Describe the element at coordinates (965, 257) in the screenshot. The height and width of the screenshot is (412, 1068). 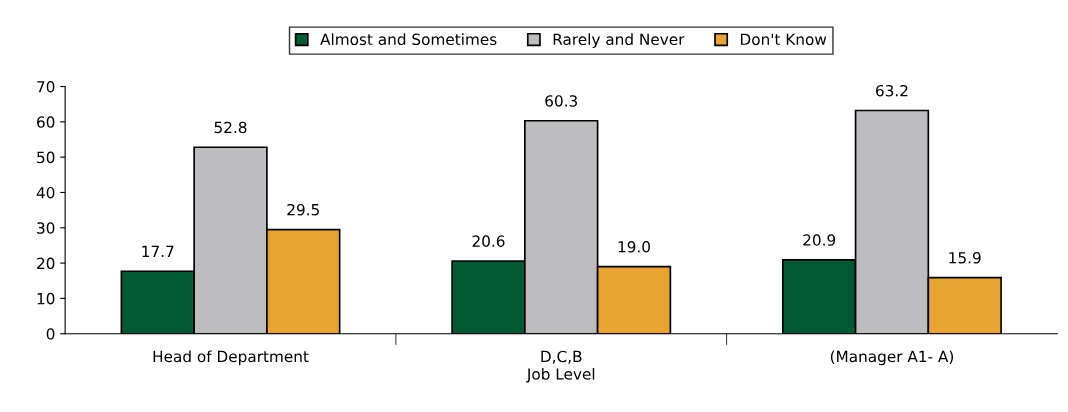
I see `data-label: 15.9` at that location.